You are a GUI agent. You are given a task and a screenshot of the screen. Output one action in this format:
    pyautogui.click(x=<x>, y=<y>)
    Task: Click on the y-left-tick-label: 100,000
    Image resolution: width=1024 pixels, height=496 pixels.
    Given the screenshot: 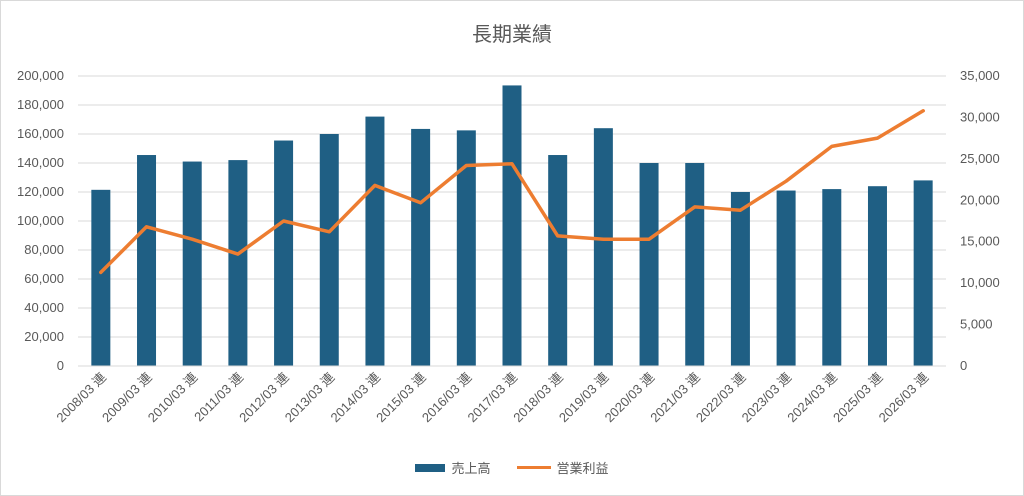 What is the action you would take?
    pyautogui.click(x=40, y=220)
    